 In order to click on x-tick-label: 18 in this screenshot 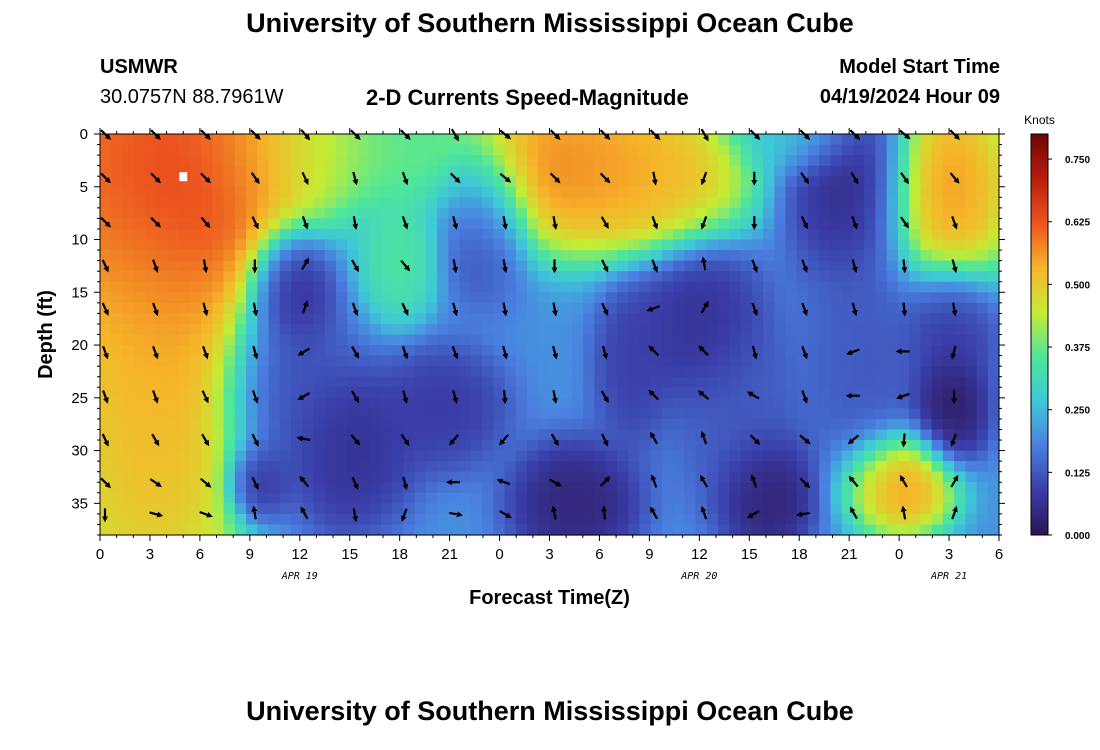, I will do `click(399, 554)`.